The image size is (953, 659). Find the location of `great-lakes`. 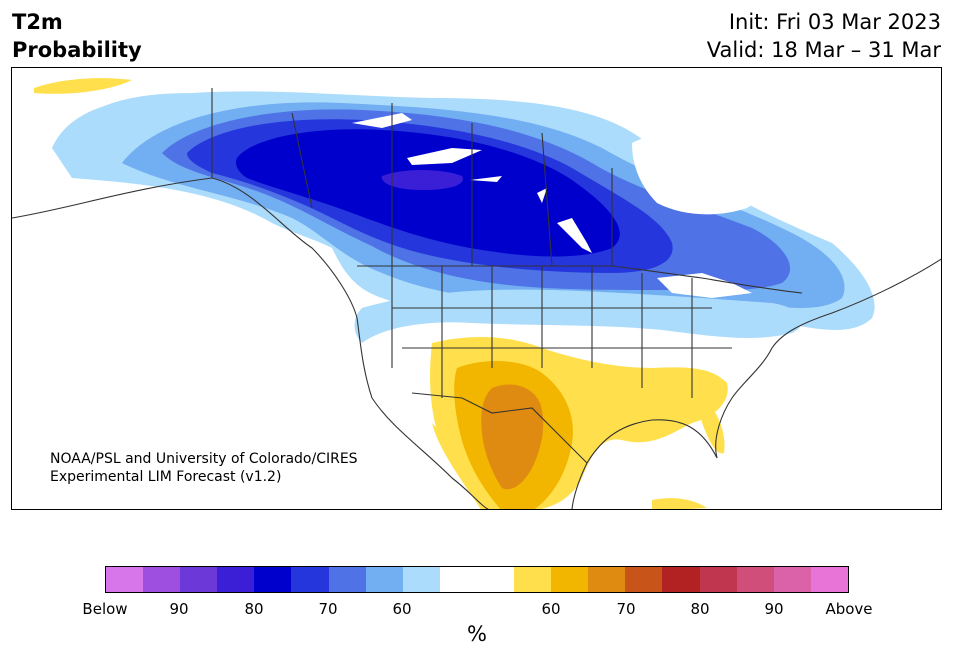

great-lakes is located at coordinates (704, 285).